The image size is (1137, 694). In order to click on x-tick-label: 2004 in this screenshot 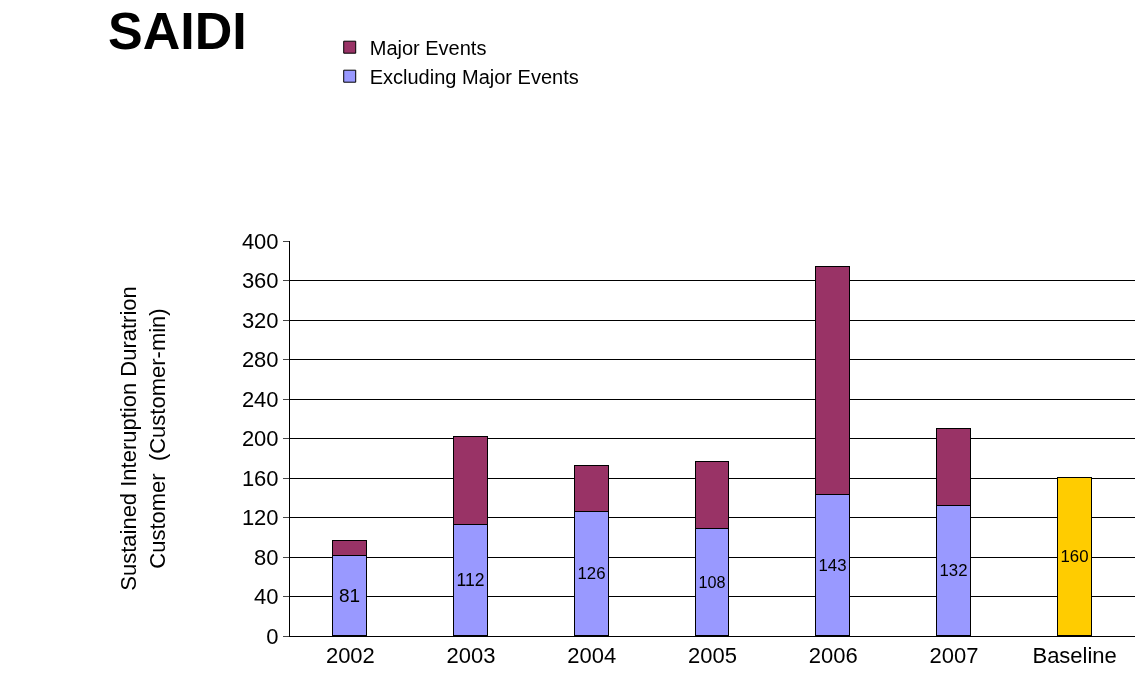, I will do `click(592, 656)`.